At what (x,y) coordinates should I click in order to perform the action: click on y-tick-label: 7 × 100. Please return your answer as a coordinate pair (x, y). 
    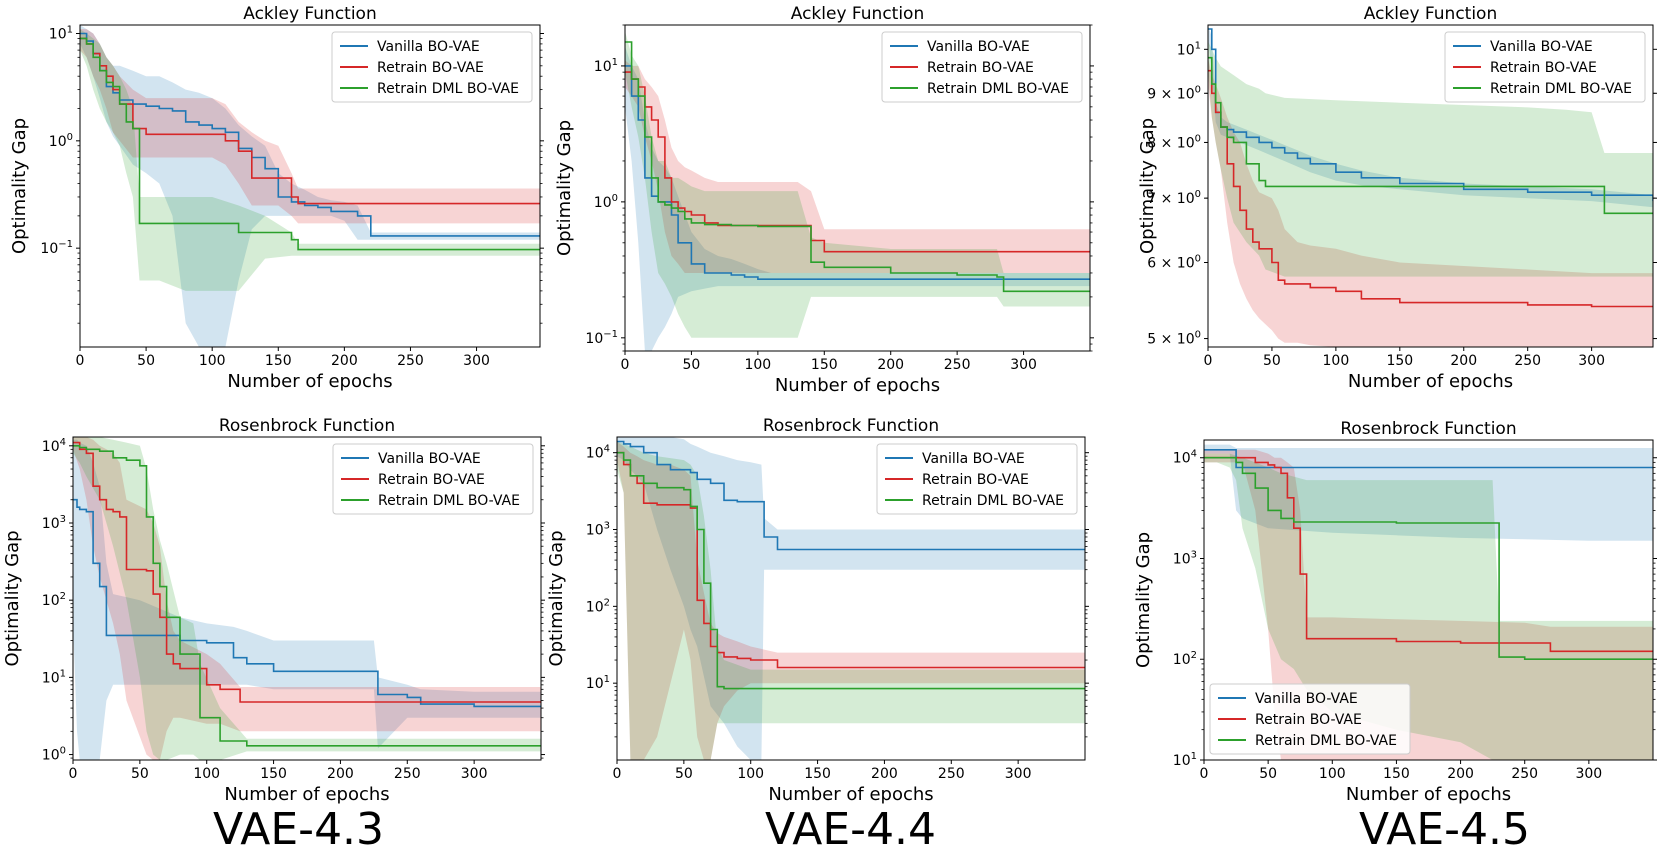
    Looking at the image, I should click on (1174, 198).